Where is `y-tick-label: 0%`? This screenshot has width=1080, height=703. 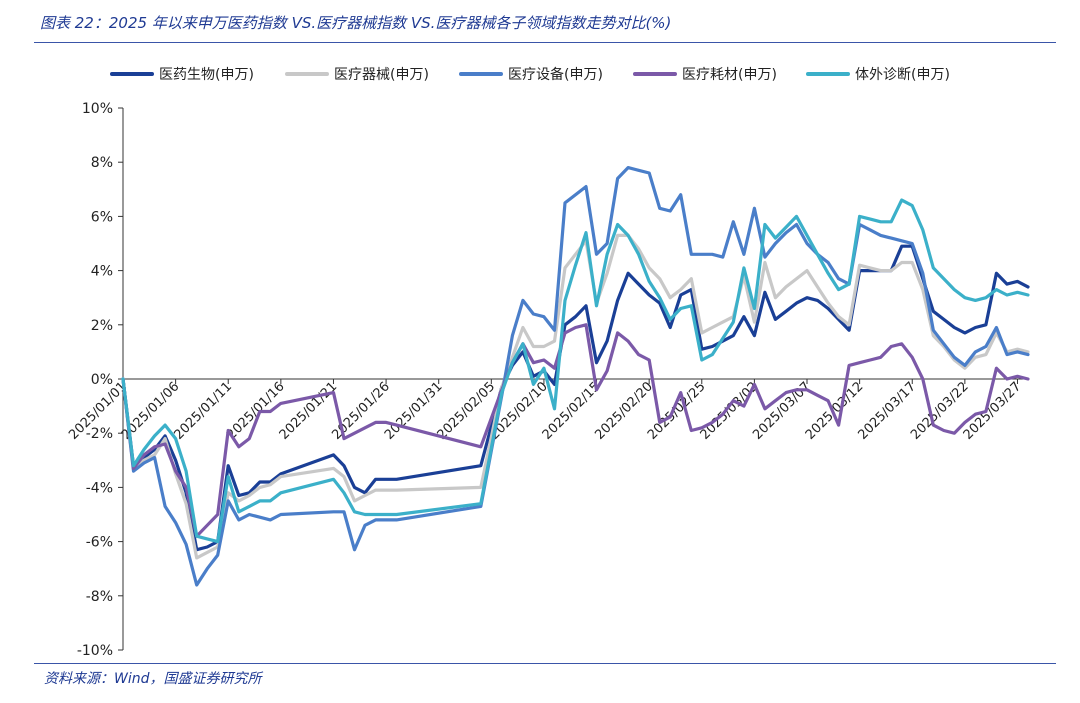 y-tick-label: 0% is located at coordinates (102, 380).